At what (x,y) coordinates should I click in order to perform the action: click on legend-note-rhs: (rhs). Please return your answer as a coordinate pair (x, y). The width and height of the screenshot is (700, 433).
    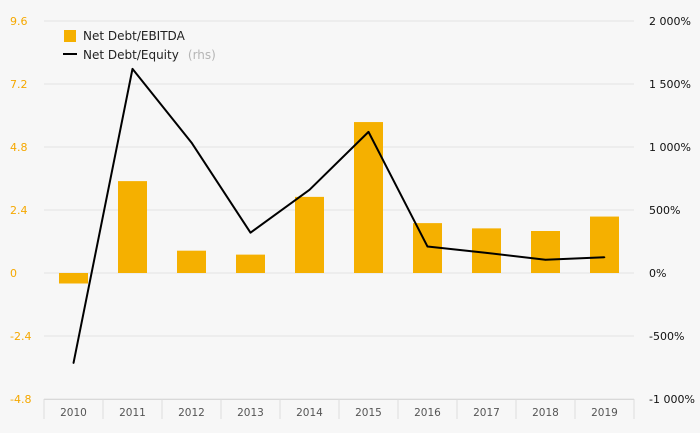
    Looking at the image, I should click on (202, 55).